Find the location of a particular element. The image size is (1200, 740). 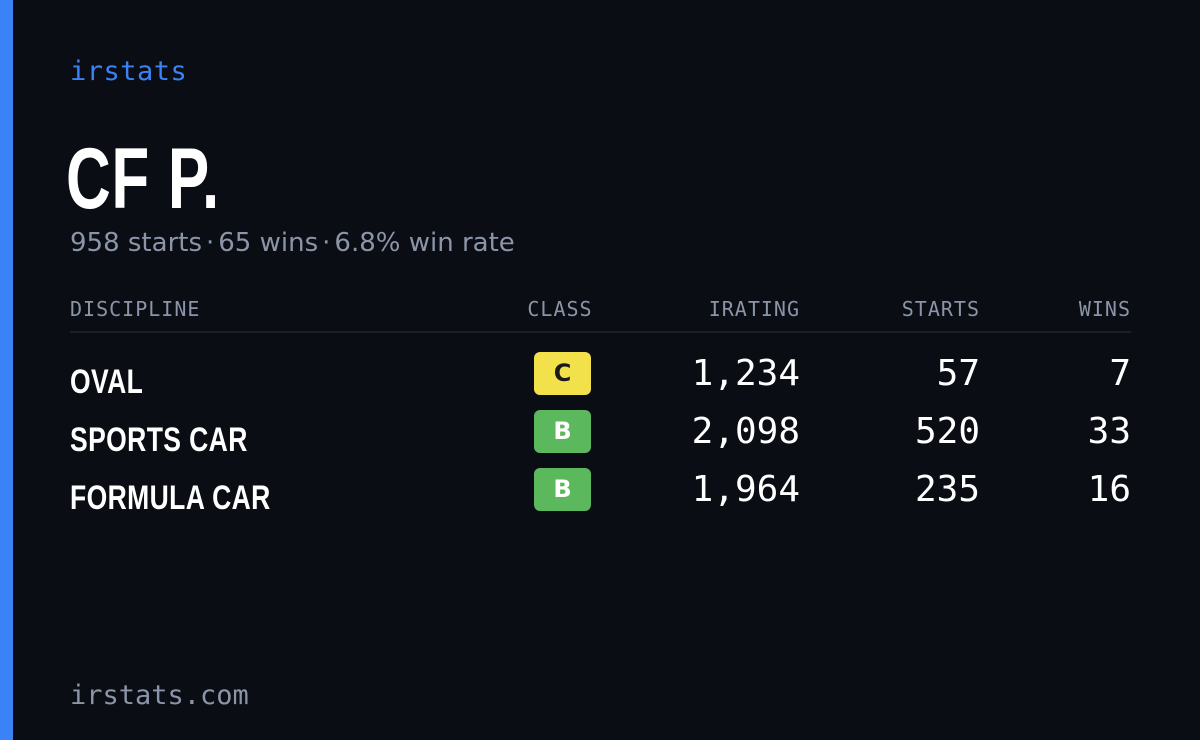

header-irating: IRATING is located at coordinates (710, 315).